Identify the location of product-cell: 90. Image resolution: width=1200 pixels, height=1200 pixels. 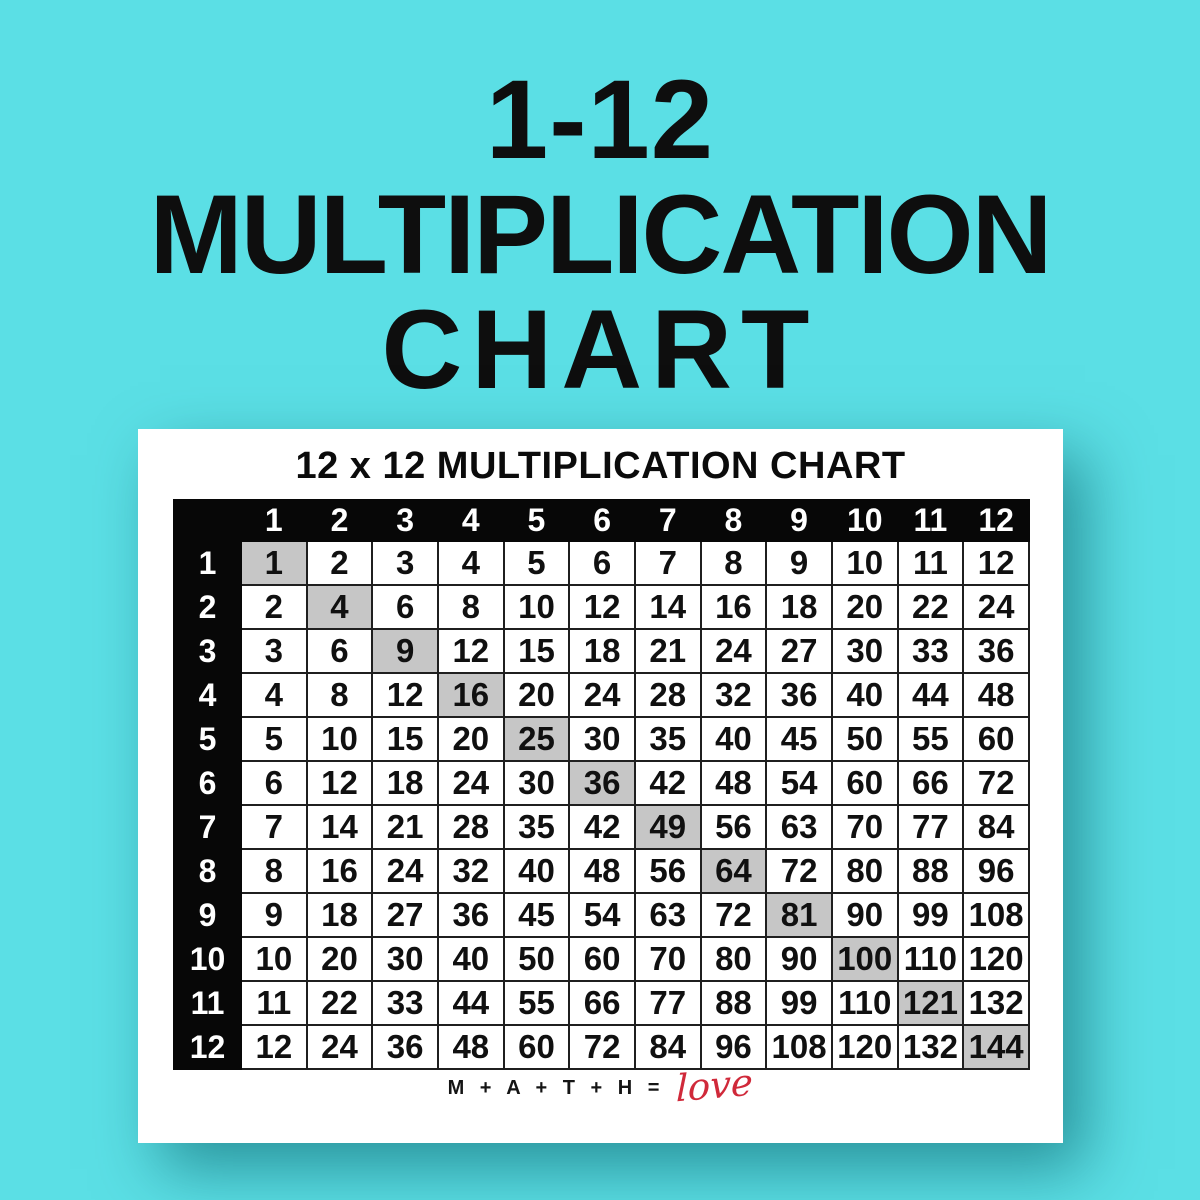
(864, 915).